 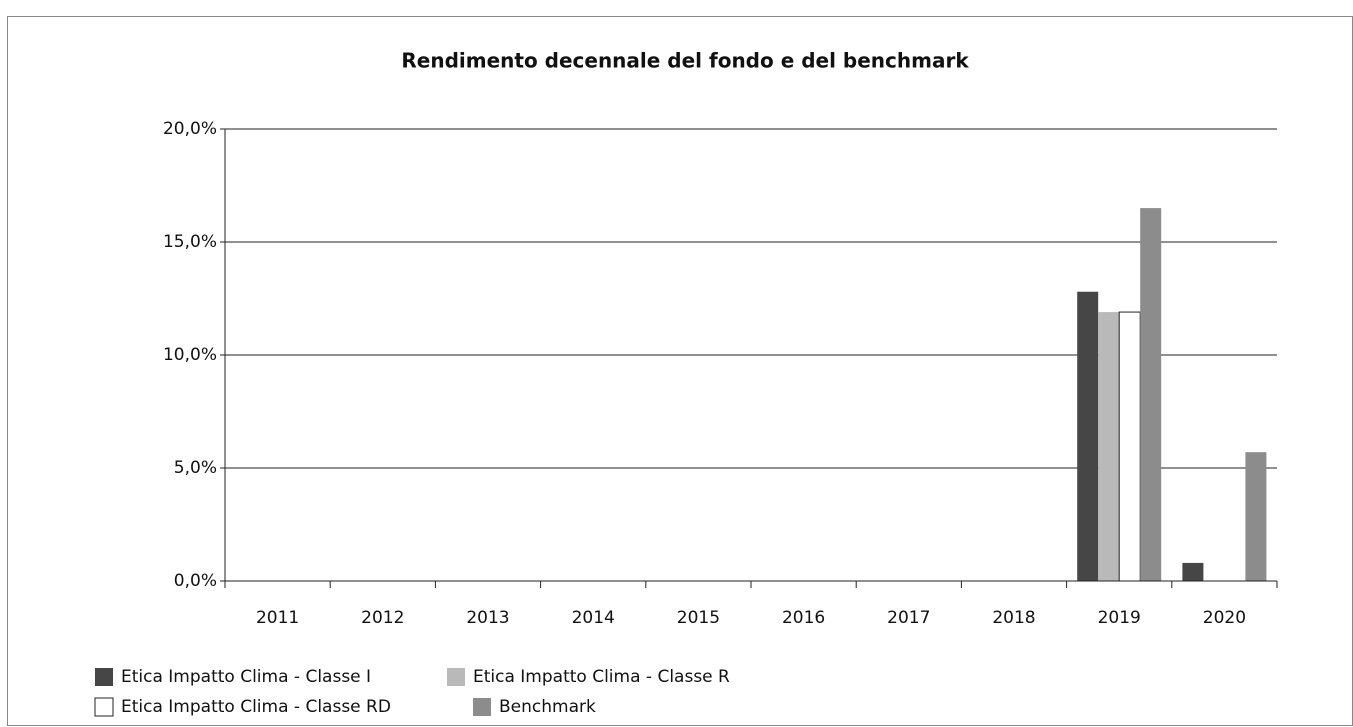 What do you see at coordinates (277, 618) in the screenshot?
I see `x-tick-label: 2011` at bounding box center [277, 618].